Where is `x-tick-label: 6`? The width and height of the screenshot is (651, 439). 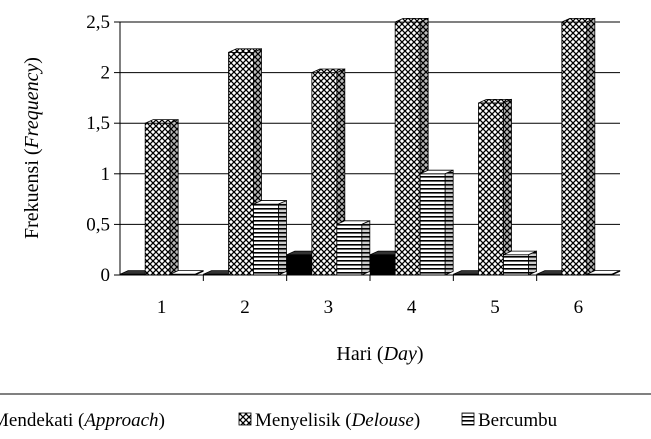 x-tick-label: 6 is located at coordinates (579, 307).